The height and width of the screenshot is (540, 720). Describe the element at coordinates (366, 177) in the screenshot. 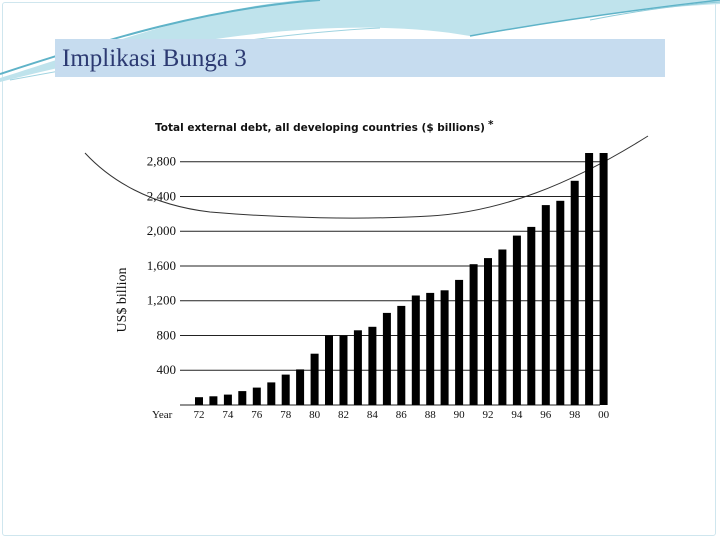

I see `decorative-curve` at that location.